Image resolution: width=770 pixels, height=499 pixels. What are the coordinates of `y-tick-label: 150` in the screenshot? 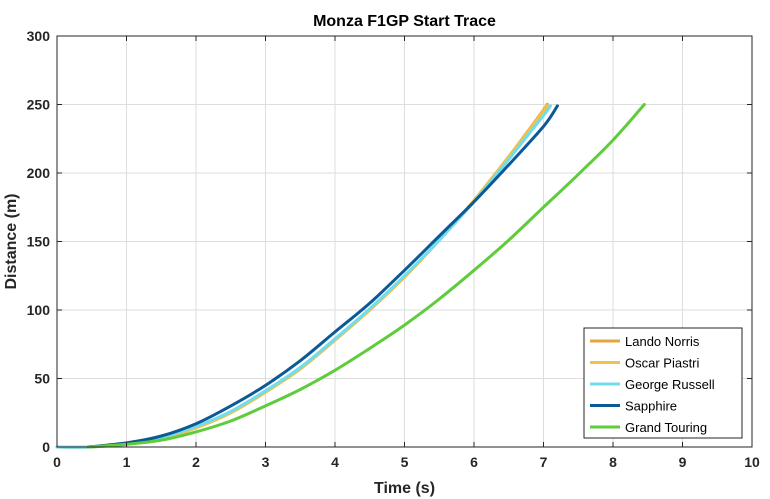 It's located at (39, 242).